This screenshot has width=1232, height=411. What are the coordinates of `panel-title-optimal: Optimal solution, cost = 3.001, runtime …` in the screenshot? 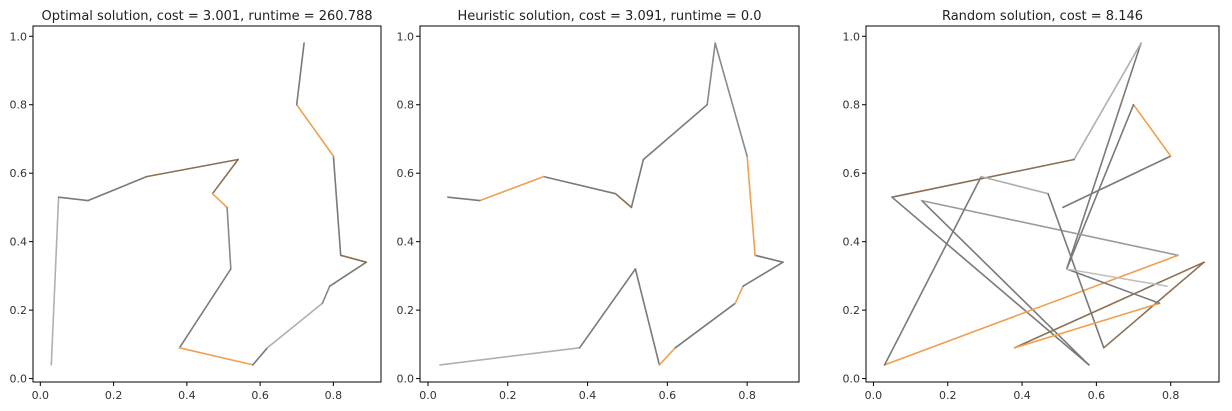 It's located at (206, 16).